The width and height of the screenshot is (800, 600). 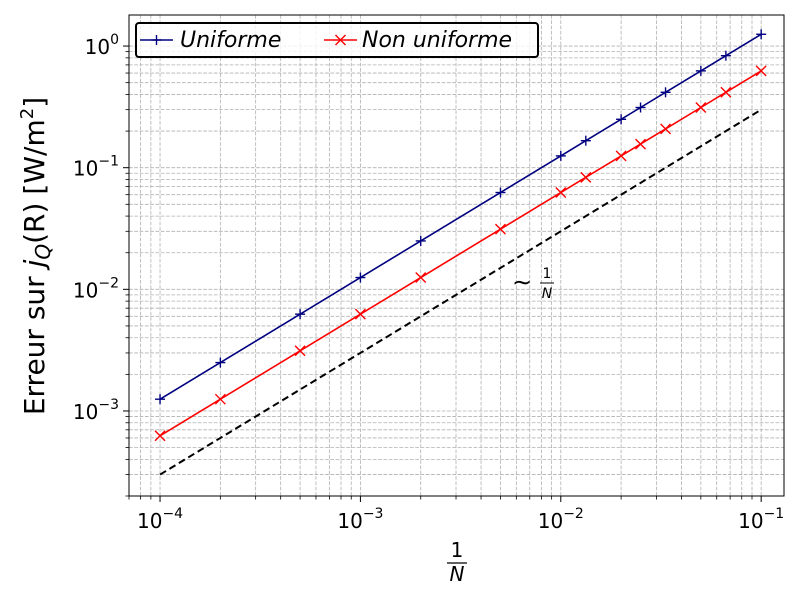 I want to click on x-tick-label: 10⁻², so click(x=561, y=519).